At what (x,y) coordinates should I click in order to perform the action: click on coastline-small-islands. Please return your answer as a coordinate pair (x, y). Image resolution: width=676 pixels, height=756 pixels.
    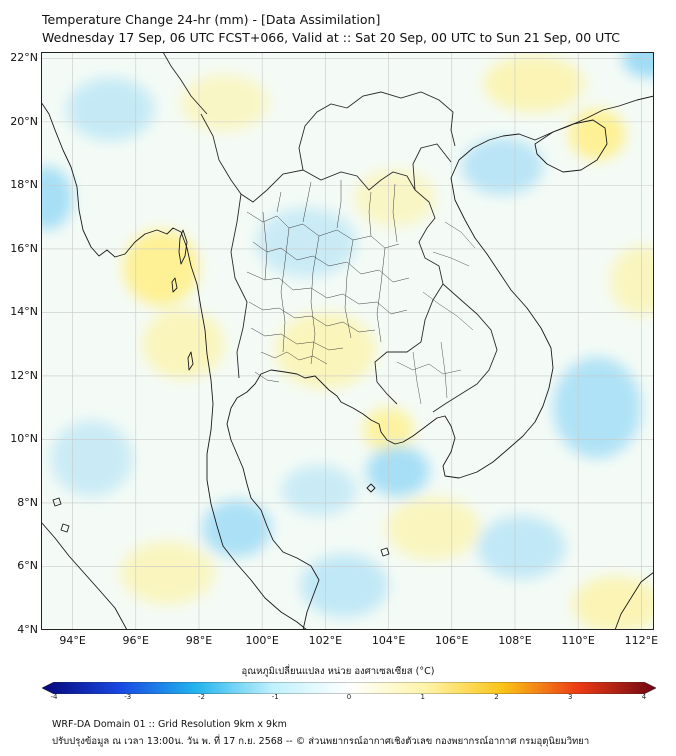
    Looking at the image, I should click on (221, 520).